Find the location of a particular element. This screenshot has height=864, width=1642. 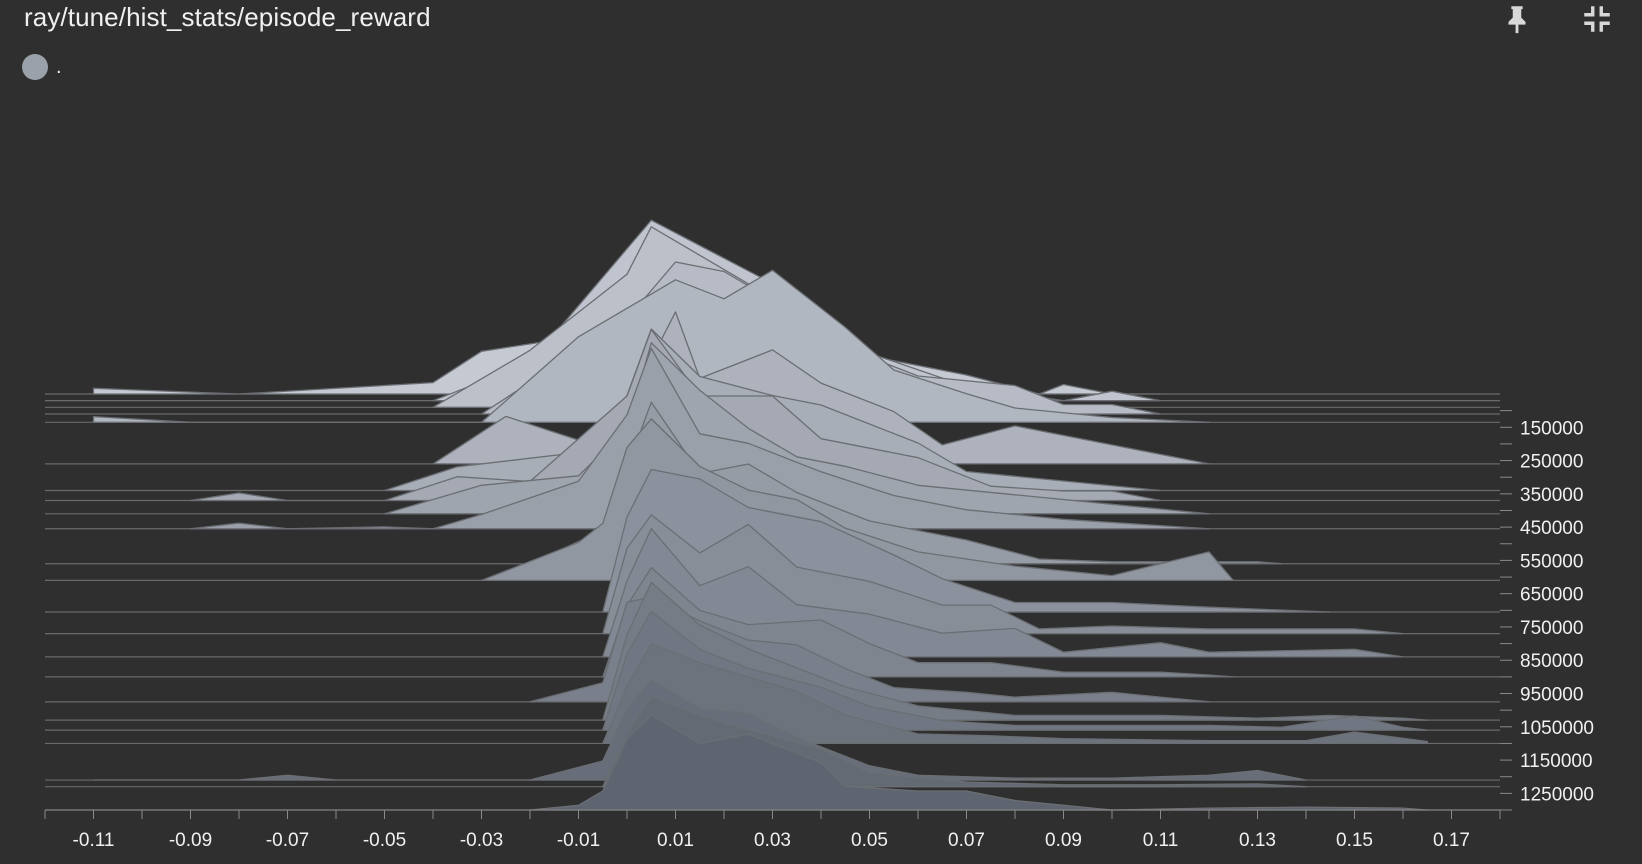

x-tick-label: -0.07 is located at coordinates (287, 840).